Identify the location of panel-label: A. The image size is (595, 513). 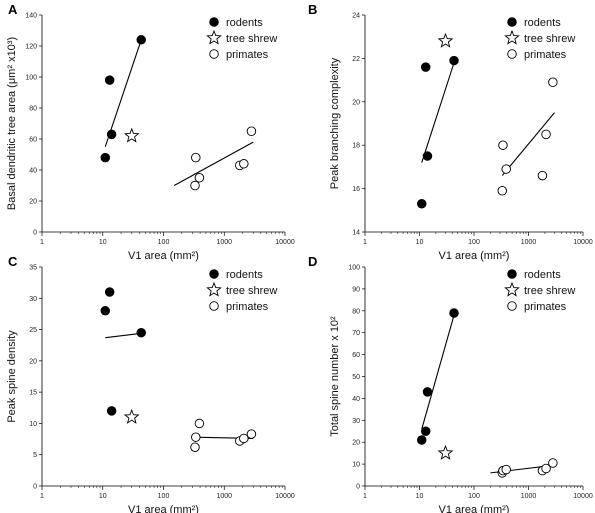
(13, 9).